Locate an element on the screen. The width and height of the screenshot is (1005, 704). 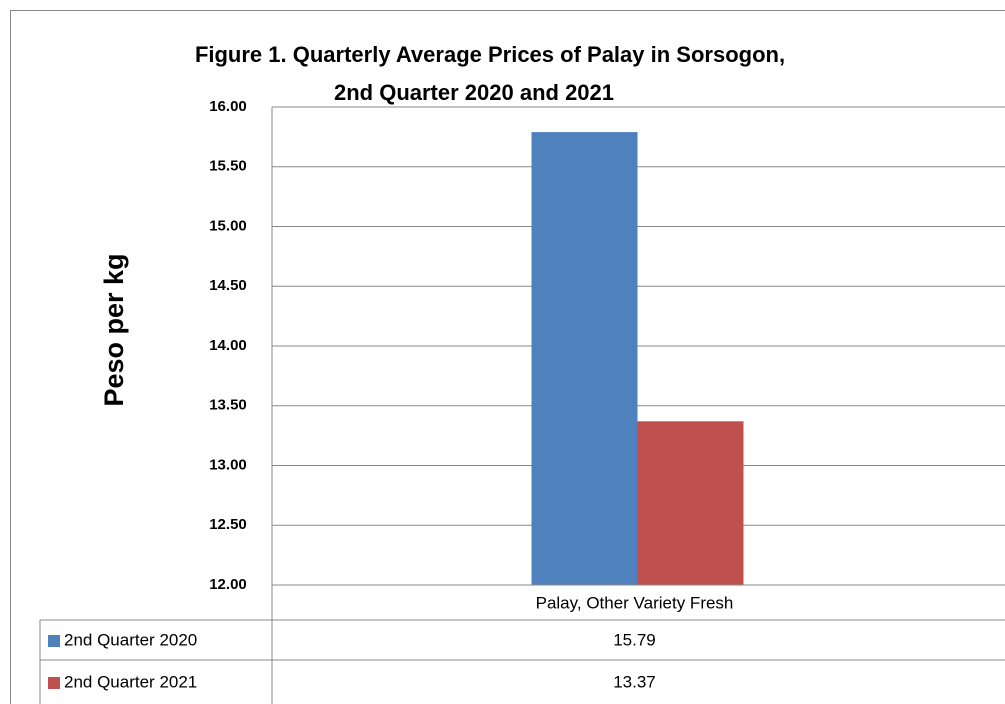
y-tick-label: 12.50 is located at coordinates (228, 524).